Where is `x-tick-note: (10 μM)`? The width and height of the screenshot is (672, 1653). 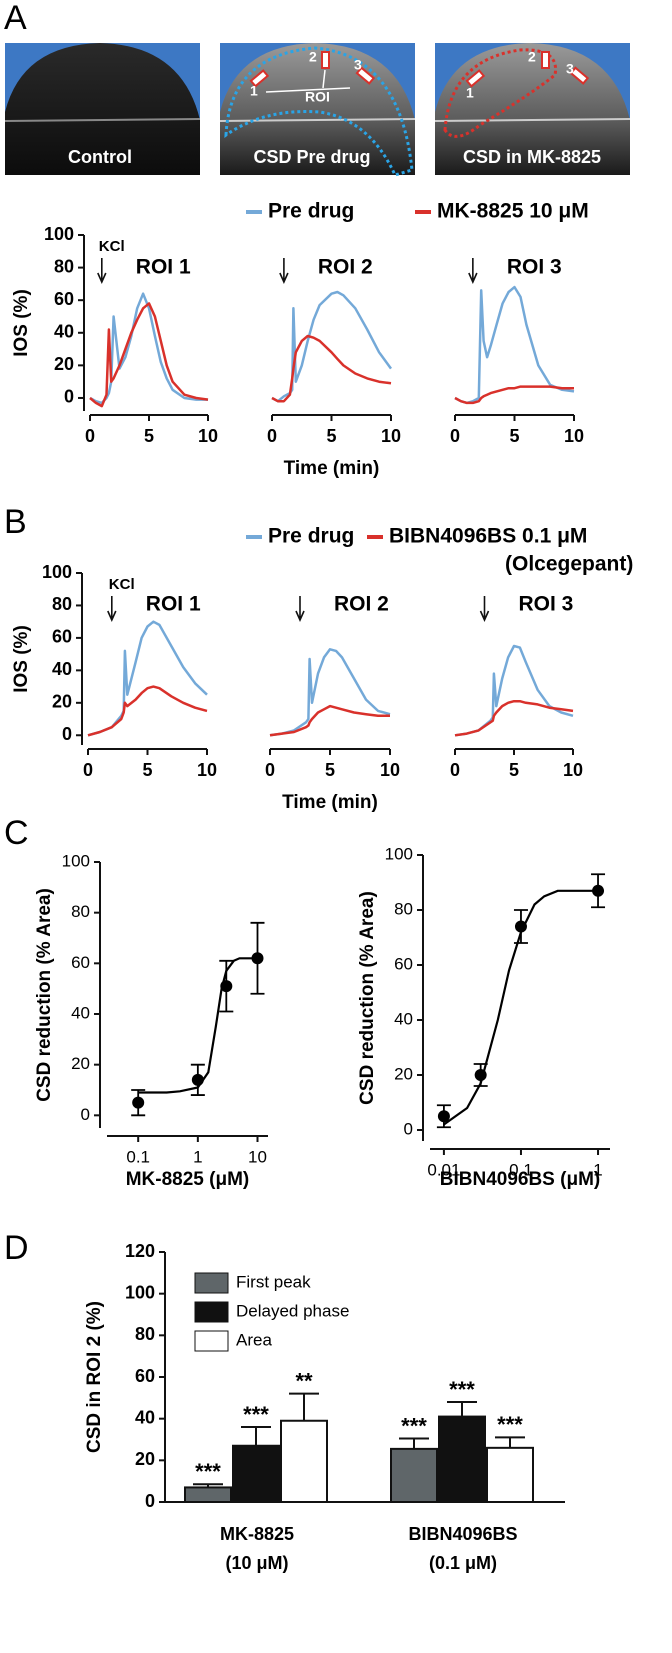 x-tick-note: (10 μM) is located at coordinates (256, 1563).